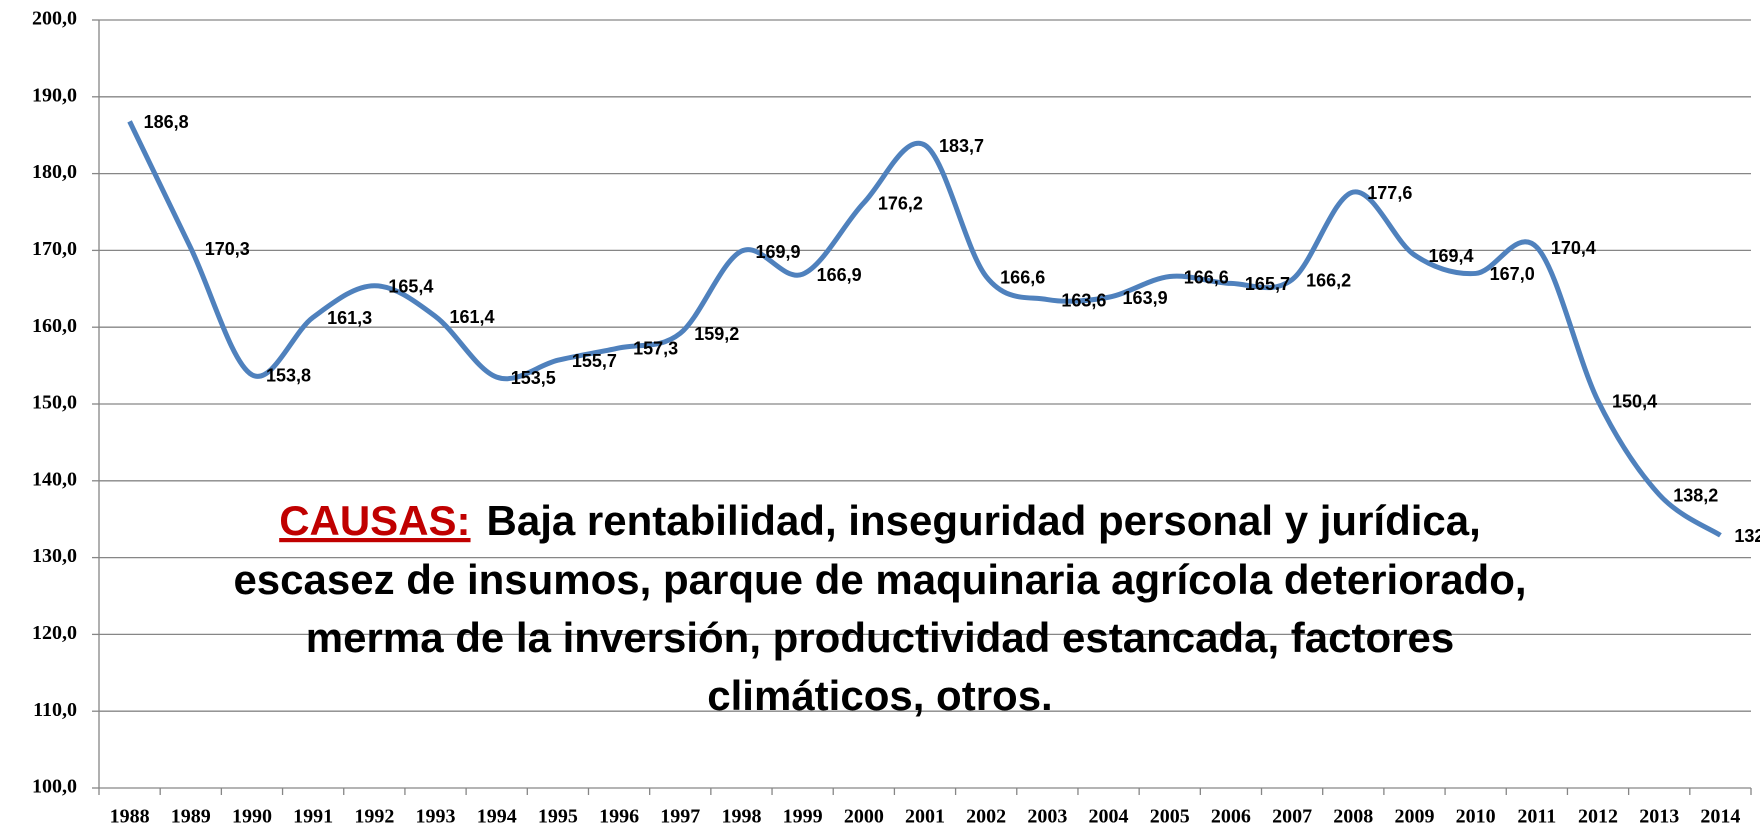 The image size is (1760, 834). I want to click on data-label: 176,2, so click(900, 204).